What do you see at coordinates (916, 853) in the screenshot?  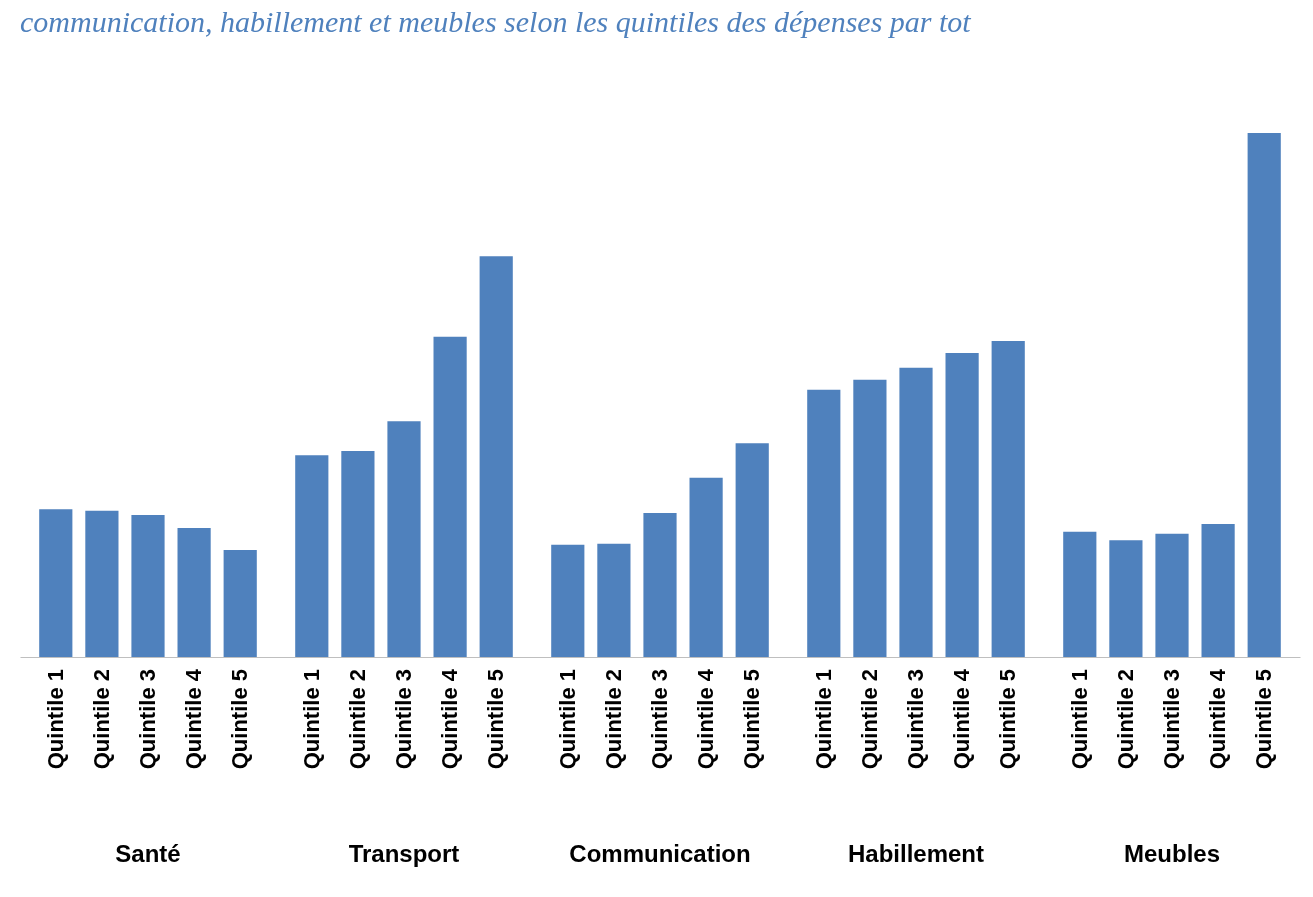 I see `x-tick-label: Habillement` at bounding box center [916, 853].